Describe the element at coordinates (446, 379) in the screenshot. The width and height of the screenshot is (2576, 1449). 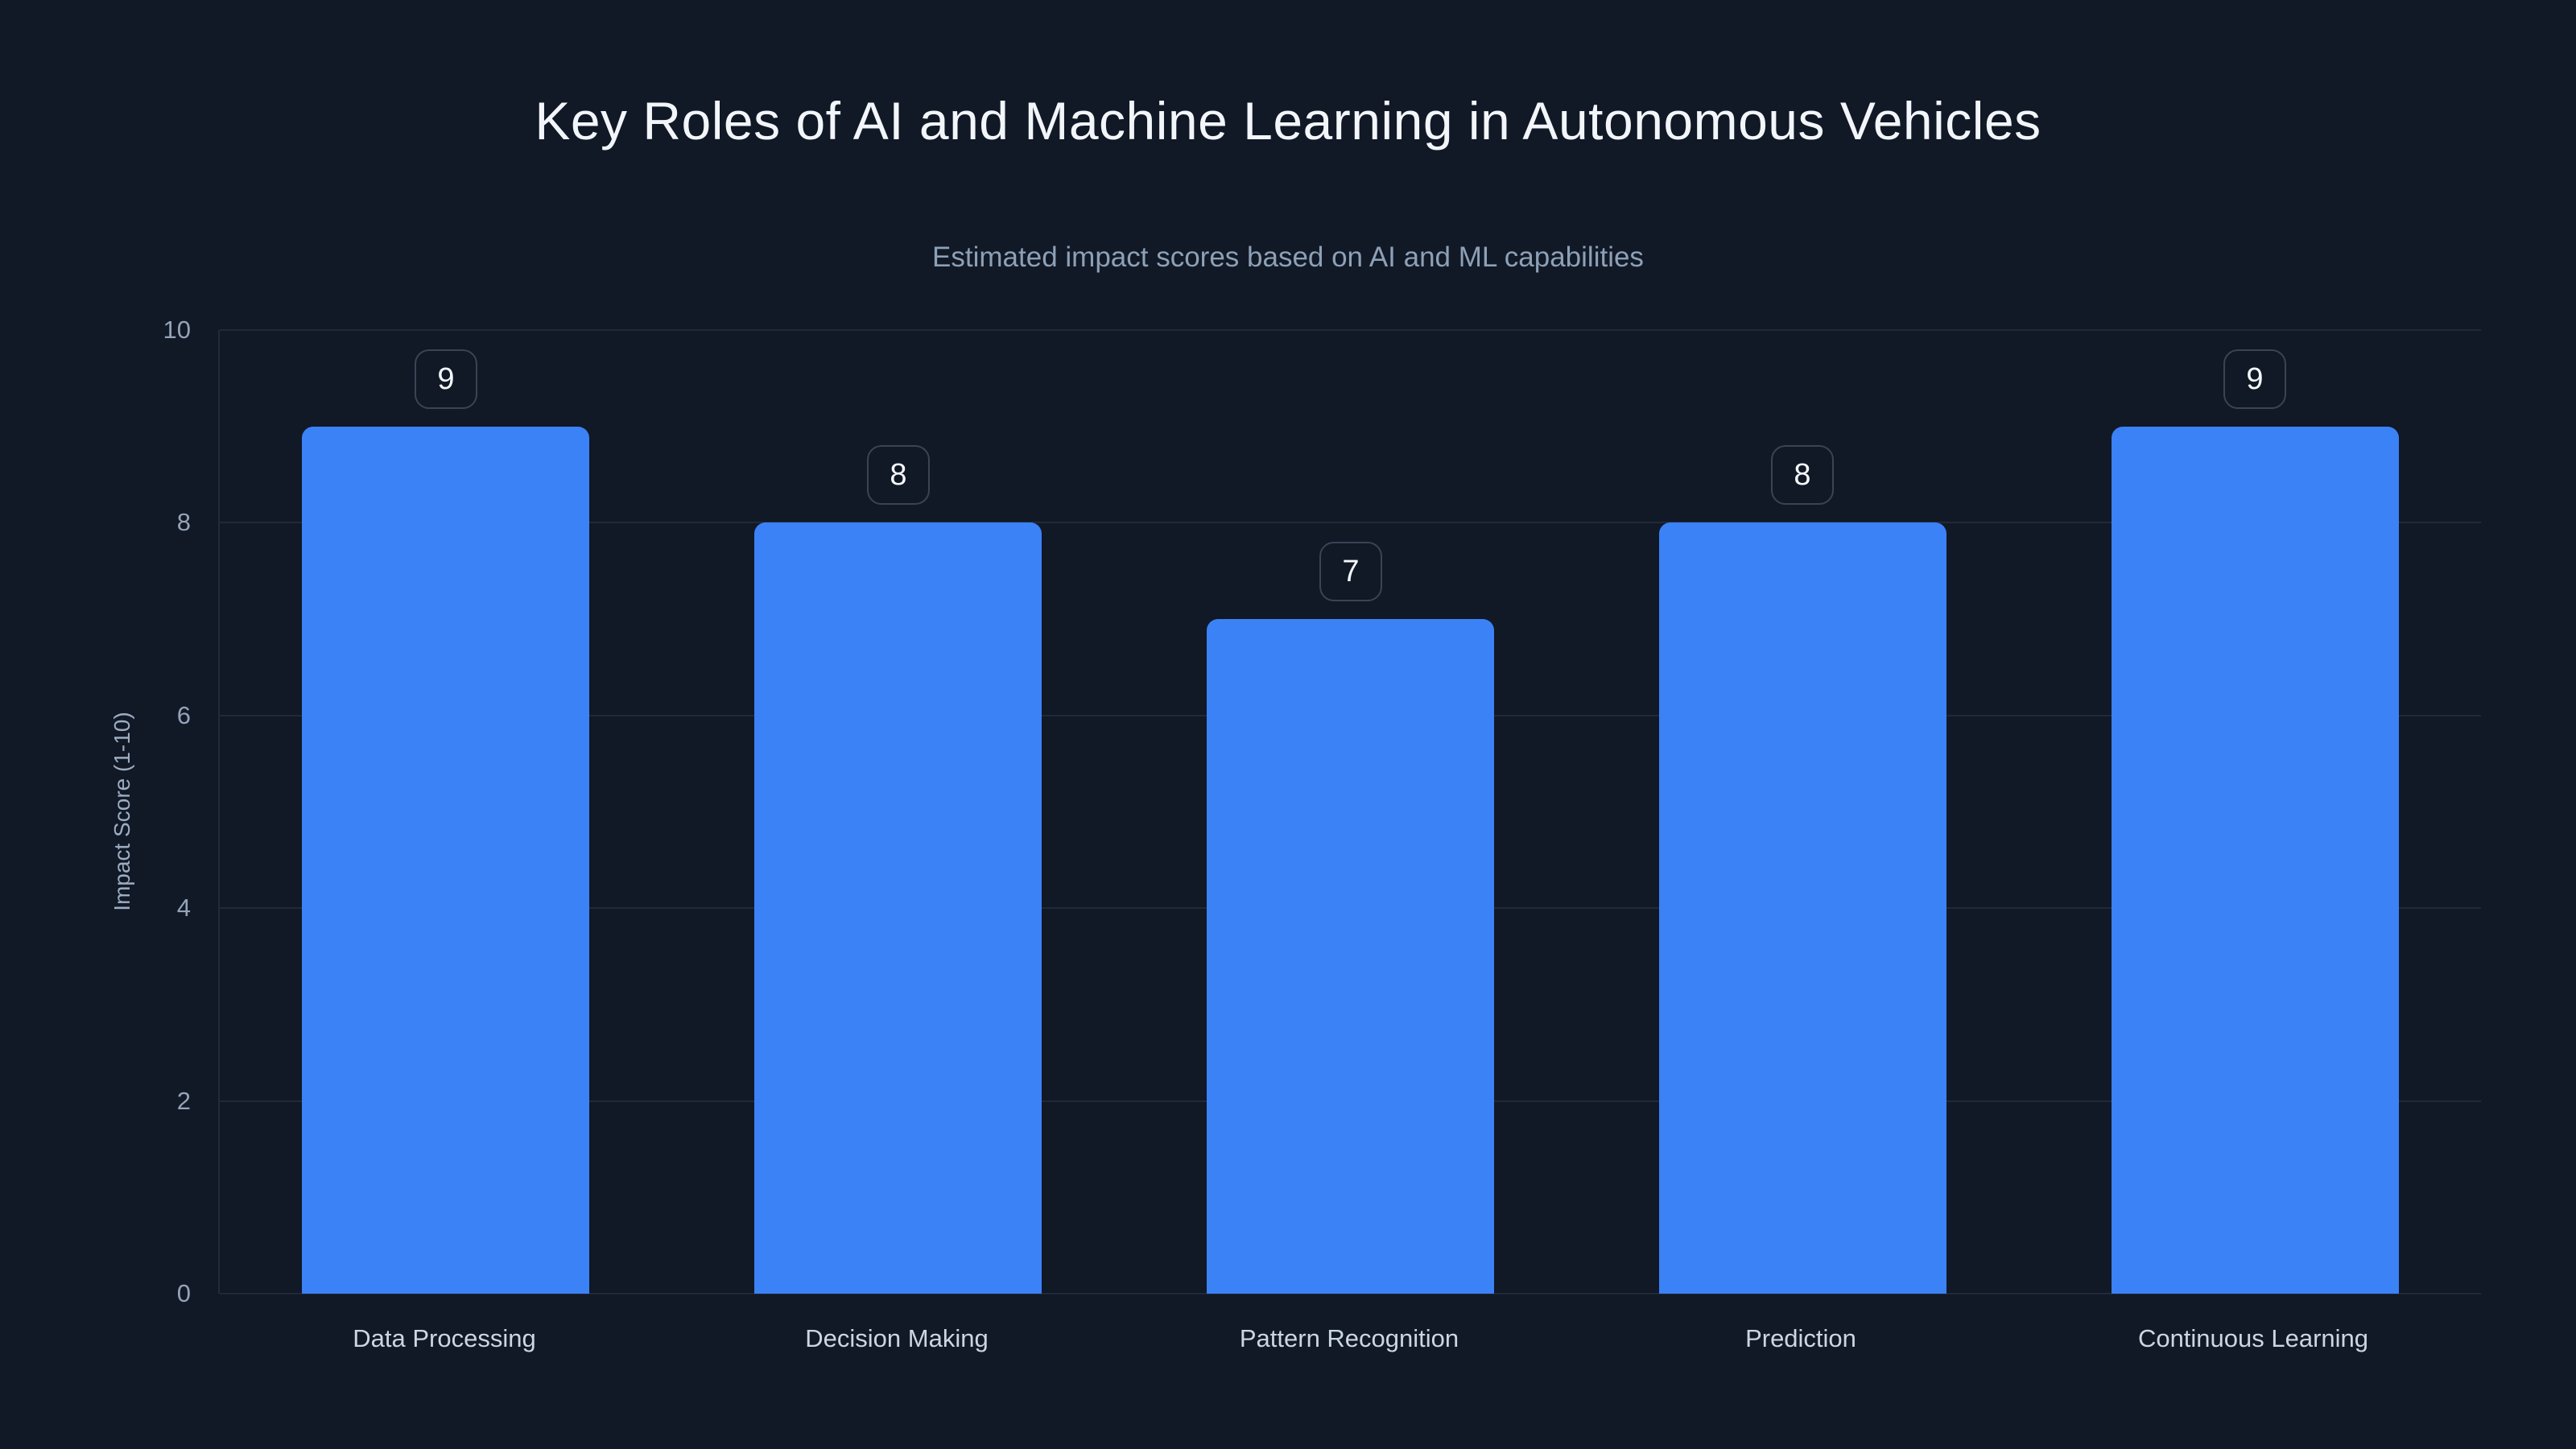
I see `value-label-data-processing: 9` at that location.